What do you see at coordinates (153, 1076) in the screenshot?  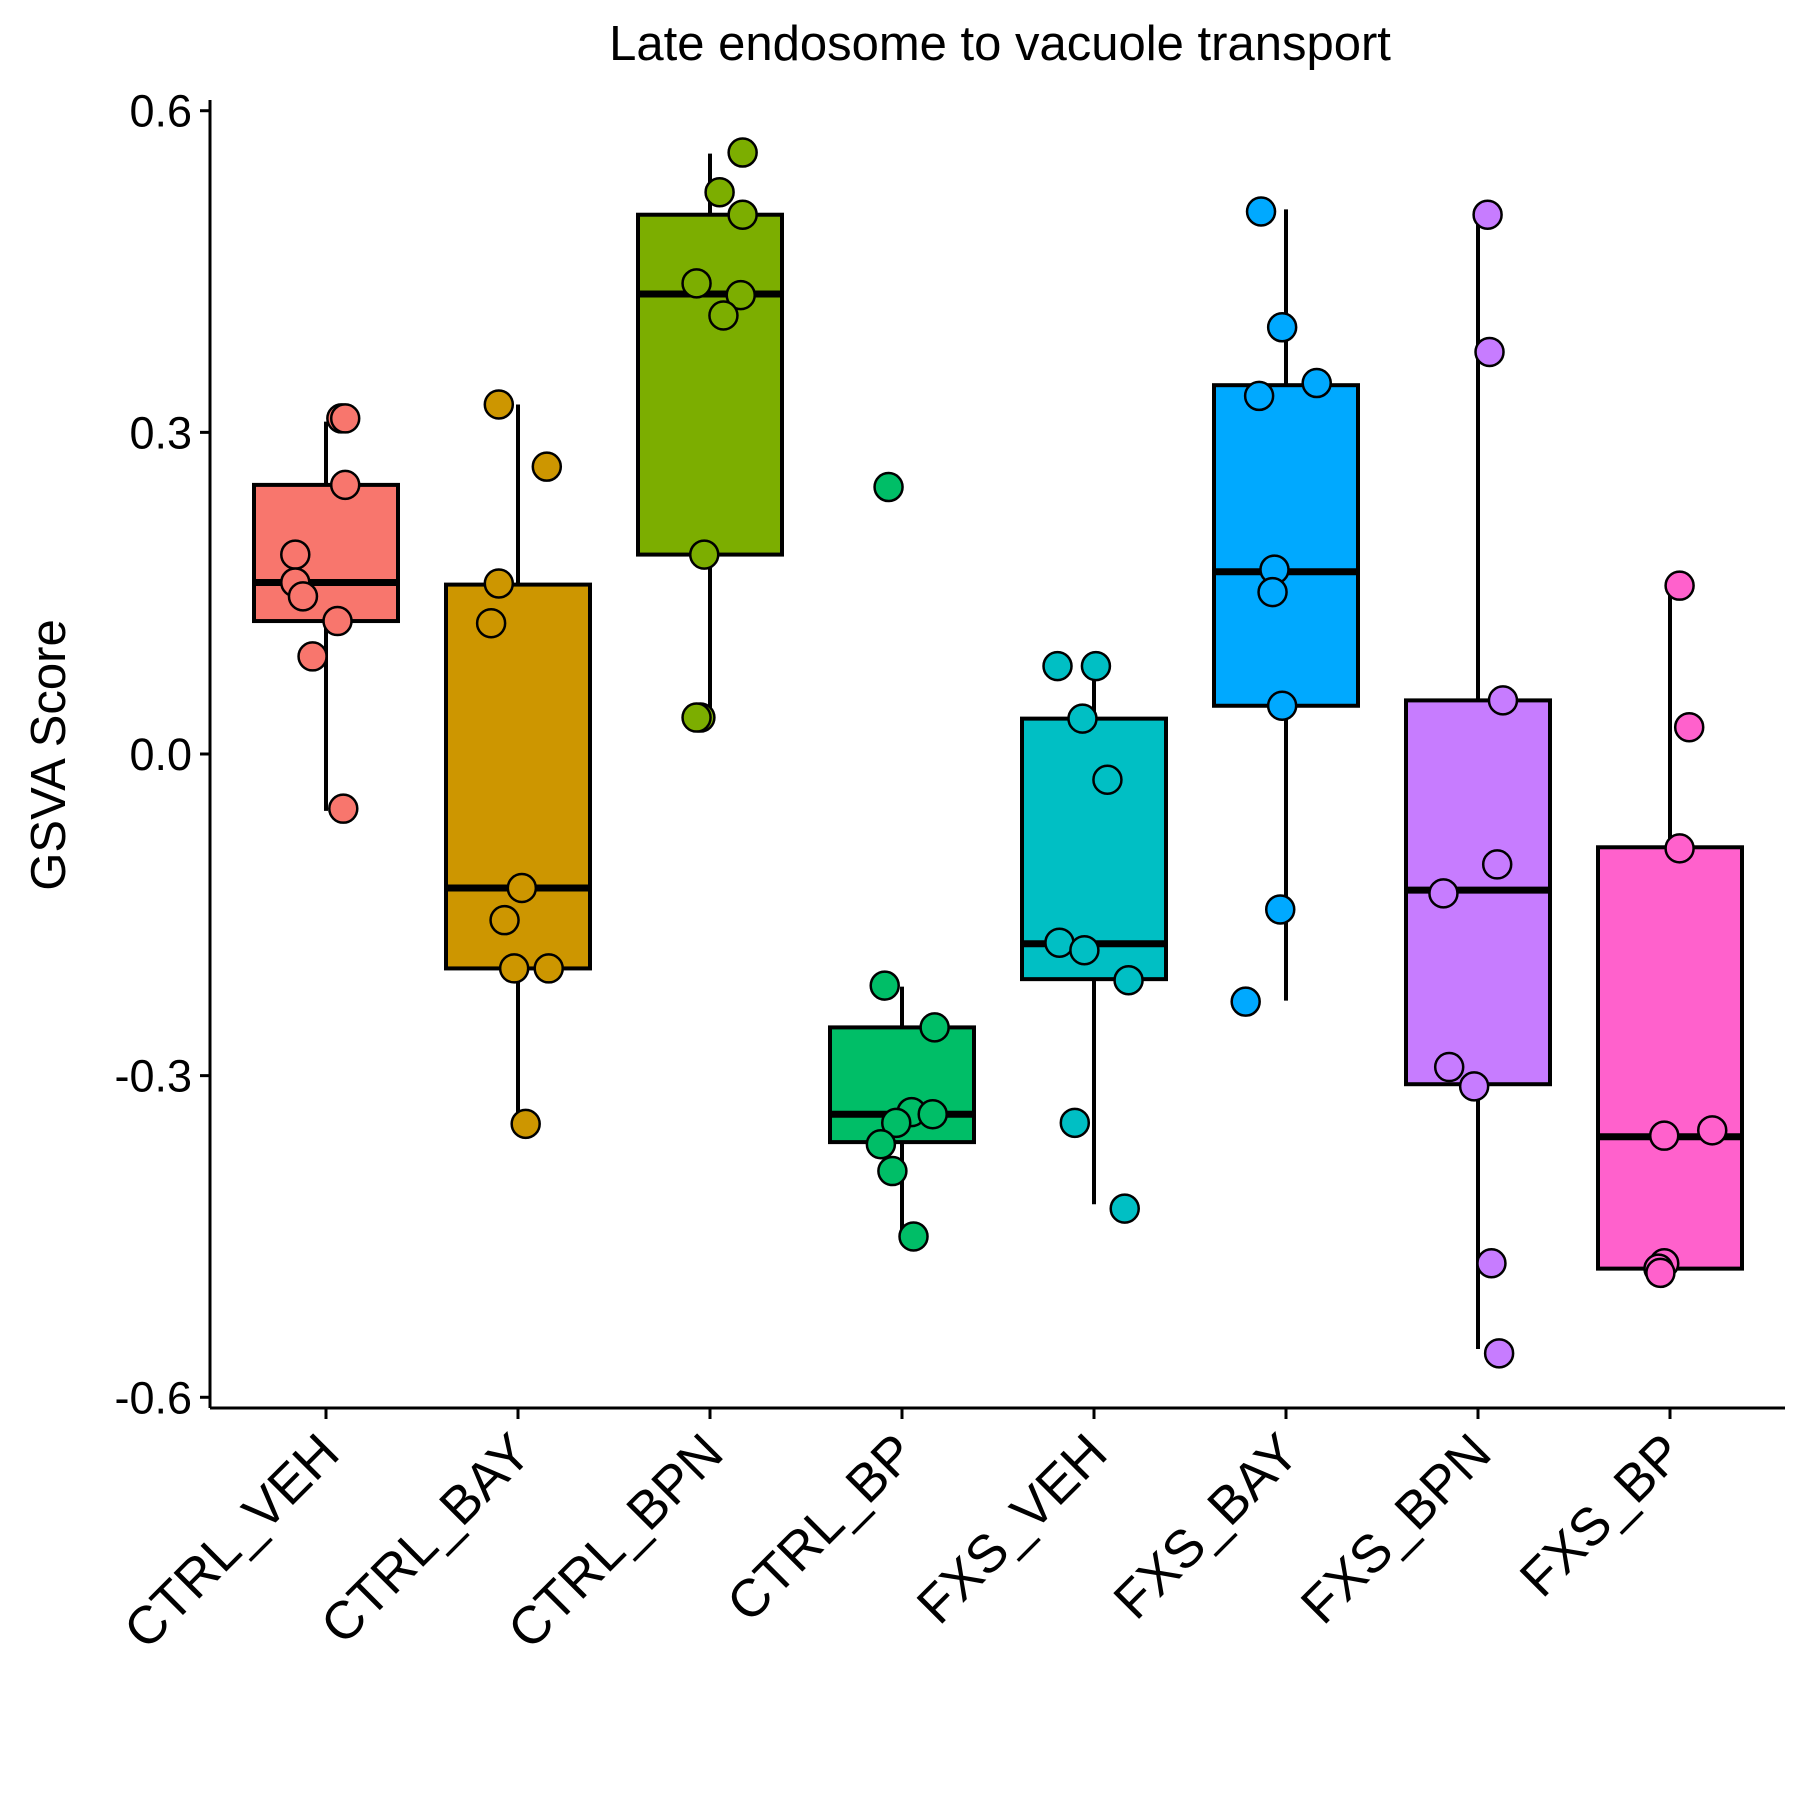 I see `y-tick-label: -0.3` at bounding box center [153, 1076].